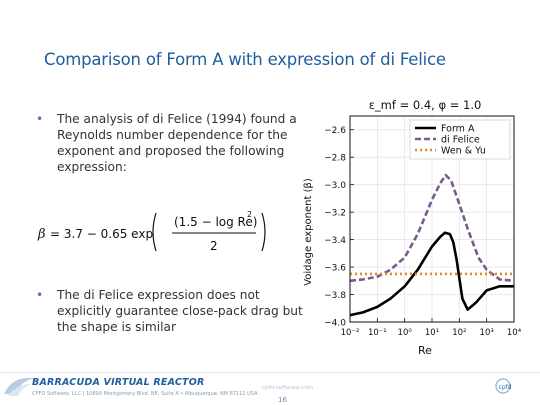  What do you see at coordinates (432, 228) in the screenshot?
I see `series-di-felice` at bounding box center [432, 228].